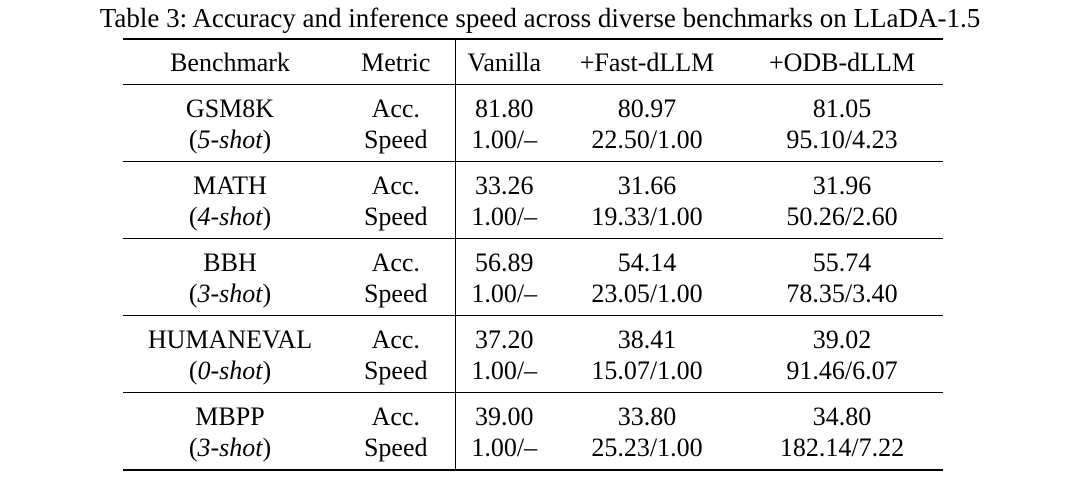  What do you see at coordinates (842, 416) in the screenshot?
I see `odb-dllm-acc: 34.80` at bounding box center [842, 416].